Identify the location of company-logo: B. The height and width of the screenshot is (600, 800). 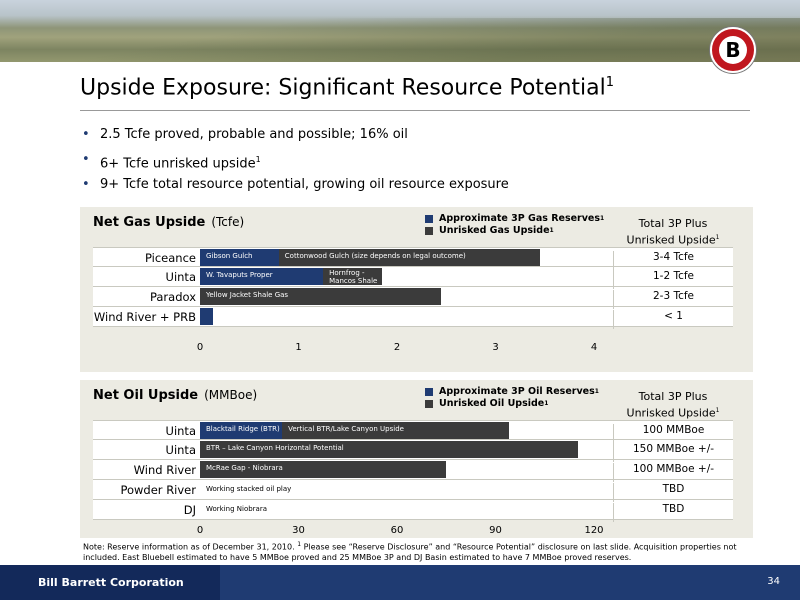
(733, 50).